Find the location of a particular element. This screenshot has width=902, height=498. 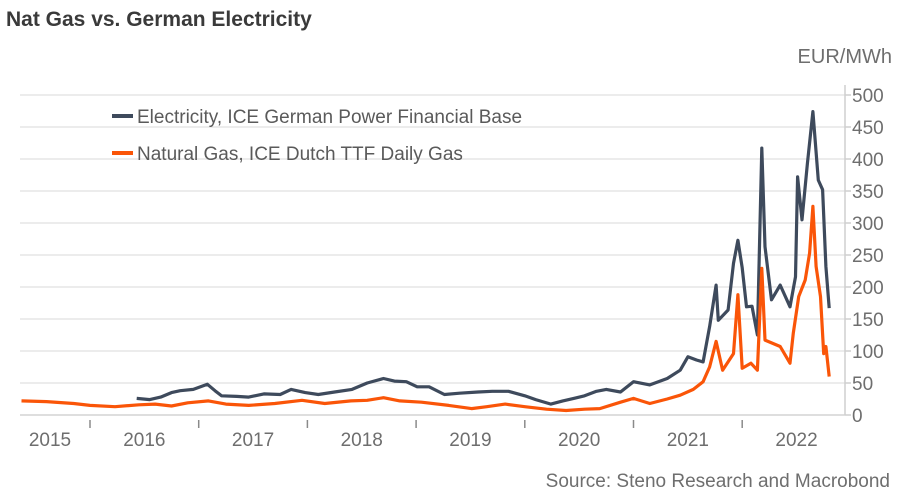

x-tick-label: 2020 is located at coordinates (579, 440).